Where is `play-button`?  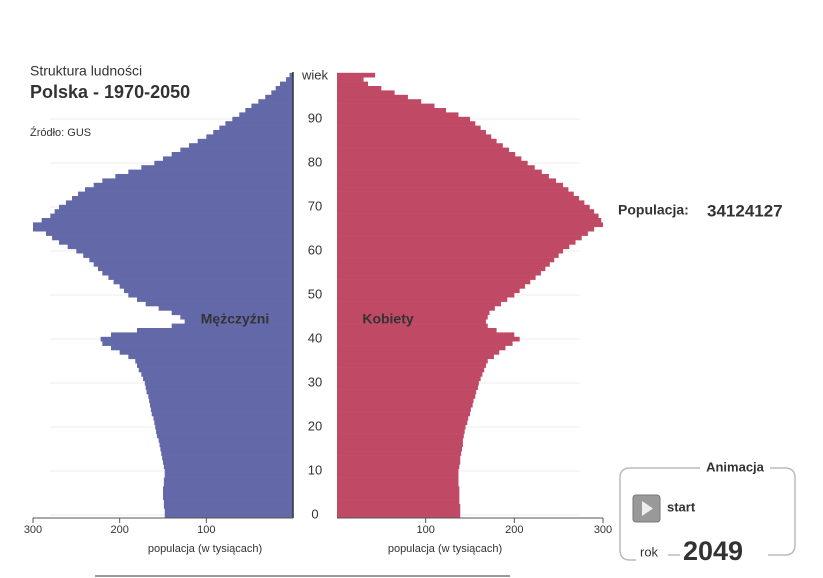
play-button is located at coordinates (646, 508).